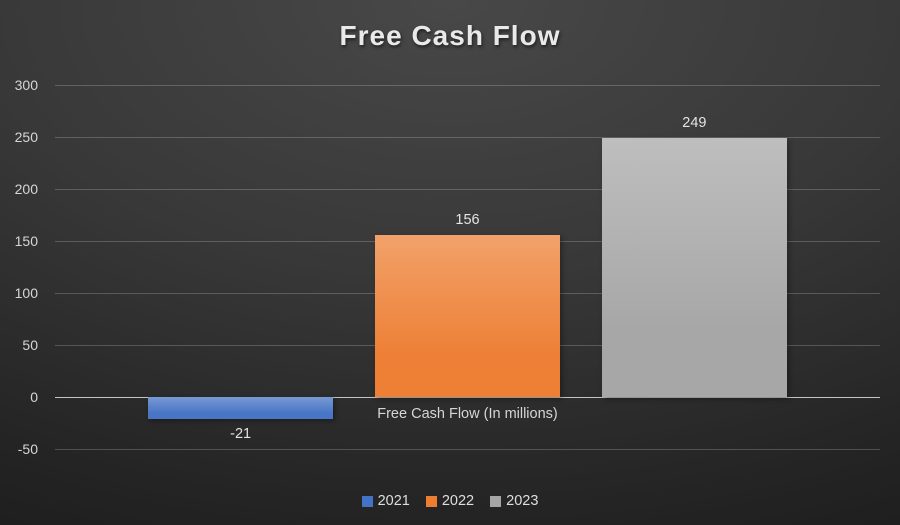 The image size is (900, 525). Describe the element at coordinates (26, 189) in the screenshot. I see `y-tick-label: 200` at that location.